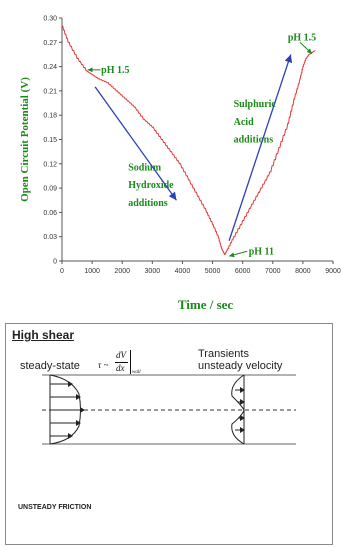  I want to click on x-tick-label: 9000, so click(333, 271).